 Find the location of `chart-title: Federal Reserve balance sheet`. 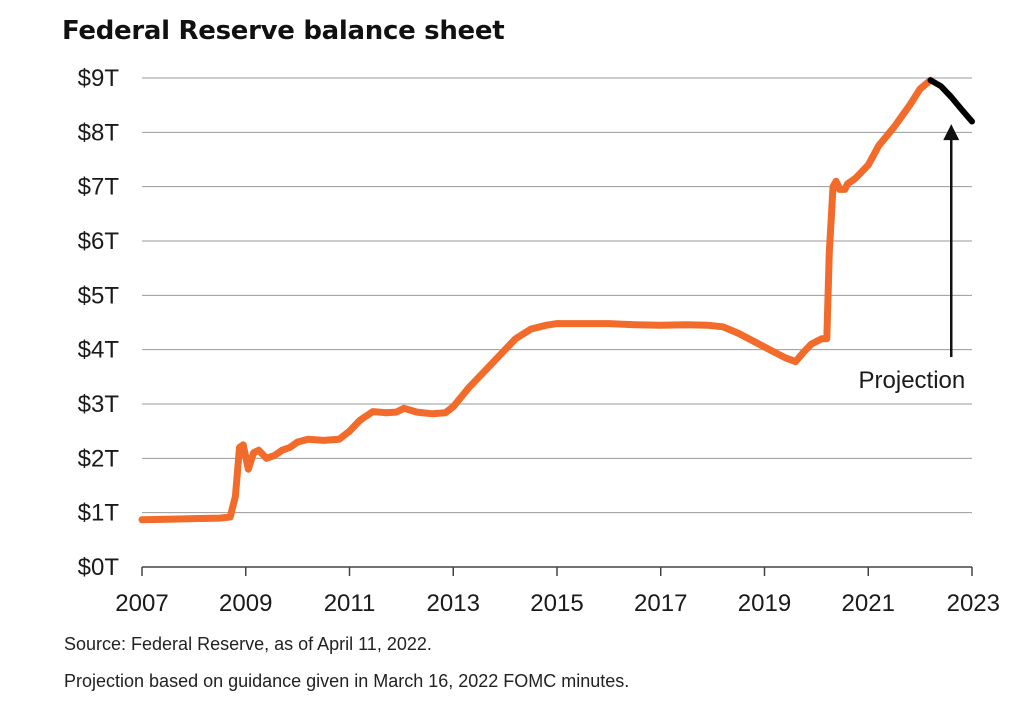

chart-title: Federal Reserve balance sheet is located at coordinates (283, 31).